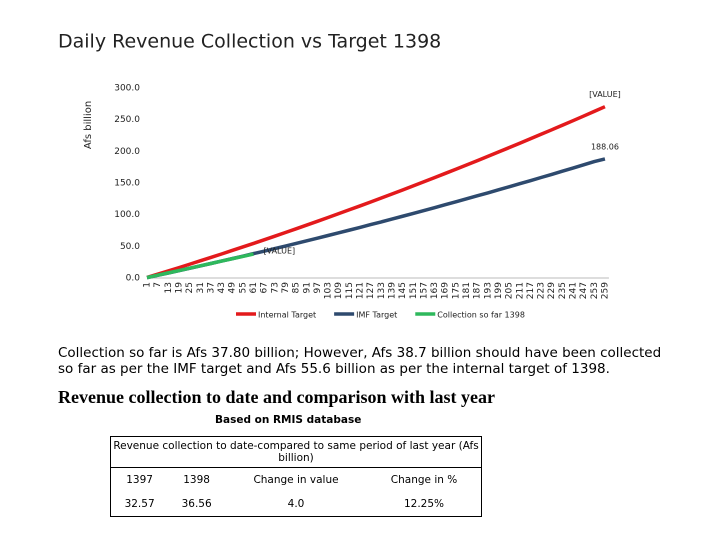 This screenshot has width=720, height=540. What do you see at coordinates (127, 89) in the screenshot?
I see `y-tick-label: 300.0` at bounding box center [127, 89].